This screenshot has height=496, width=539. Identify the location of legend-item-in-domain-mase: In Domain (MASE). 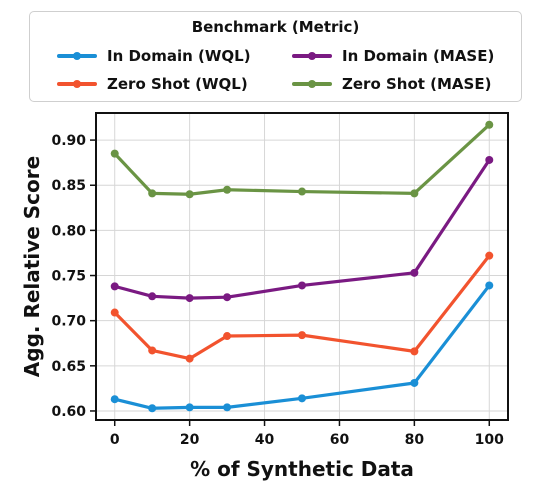
(393, 56).